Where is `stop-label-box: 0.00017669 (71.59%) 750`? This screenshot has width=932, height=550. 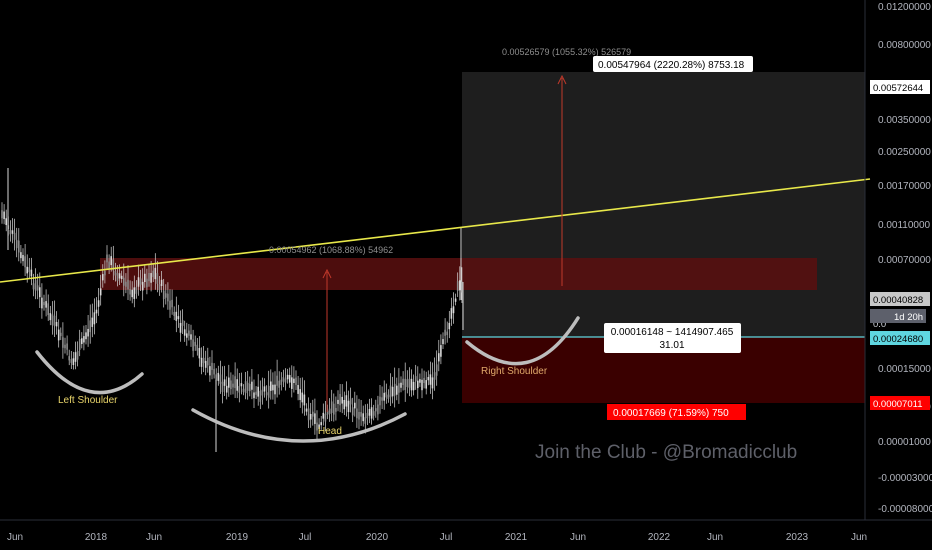
stop-label-box: 0.00017669 (71.59%) 750 is located at coordinates (676, 412).